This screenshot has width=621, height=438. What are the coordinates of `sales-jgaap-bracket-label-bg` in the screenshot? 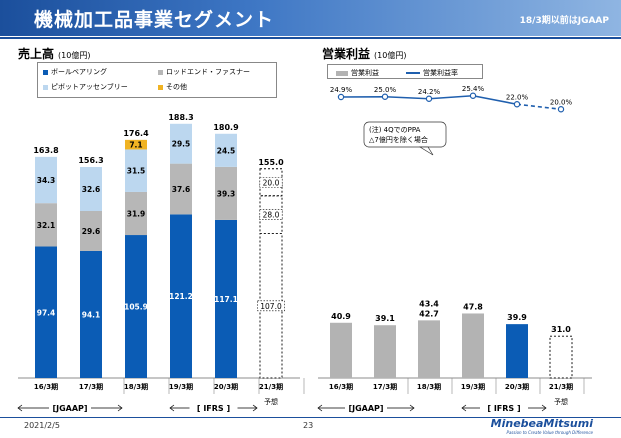 It's located at (70, 408).